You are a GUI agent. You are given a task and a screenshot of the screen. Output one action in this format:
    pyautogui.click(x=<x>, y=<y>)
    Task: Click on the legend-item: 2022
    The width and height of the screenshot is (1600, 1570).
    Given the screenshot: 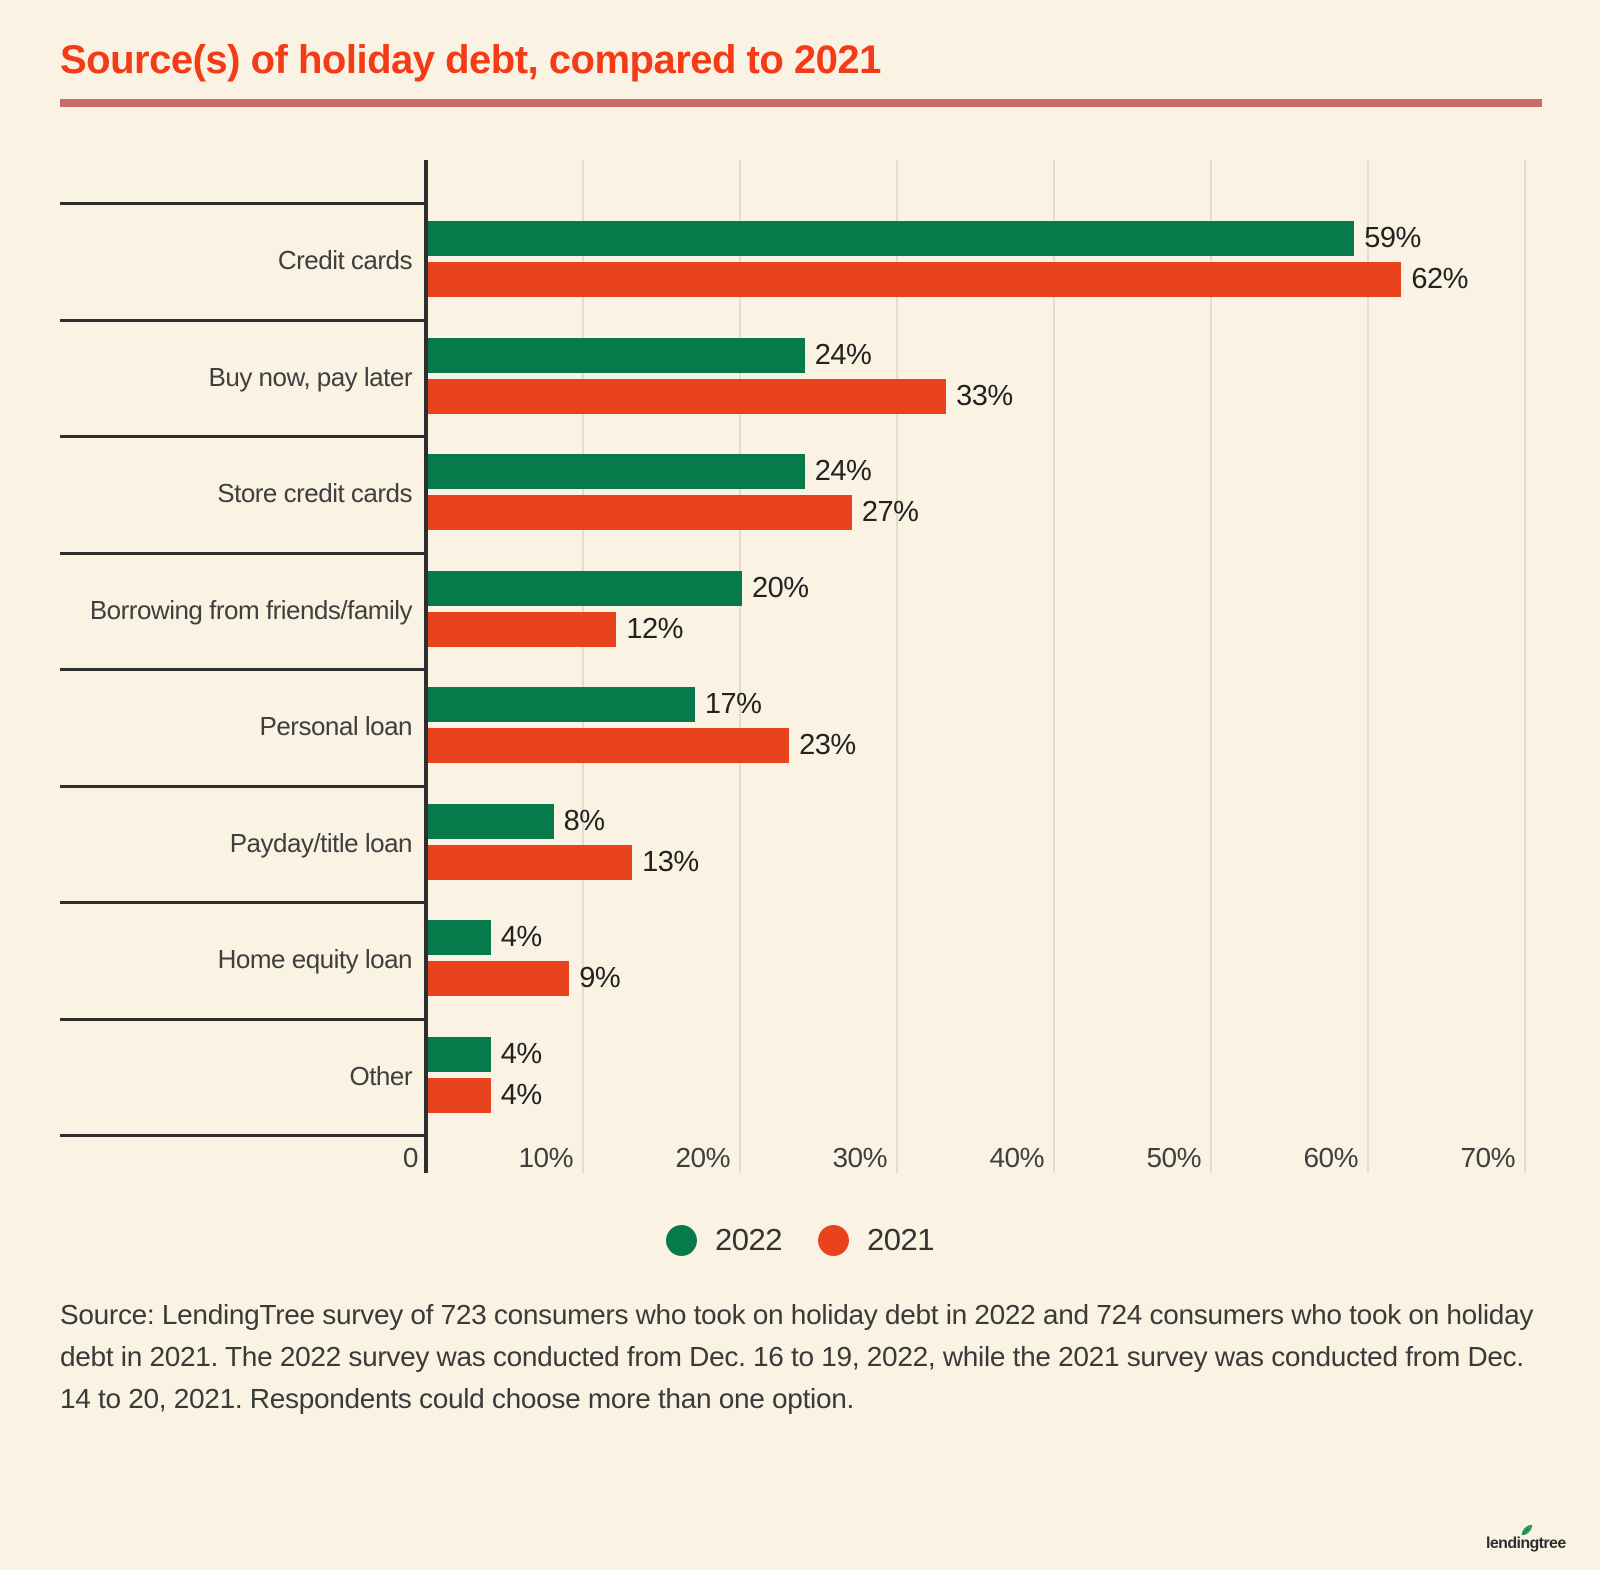 What is the action you would take?
    pyautogui.click(x=724, y=1240)
    